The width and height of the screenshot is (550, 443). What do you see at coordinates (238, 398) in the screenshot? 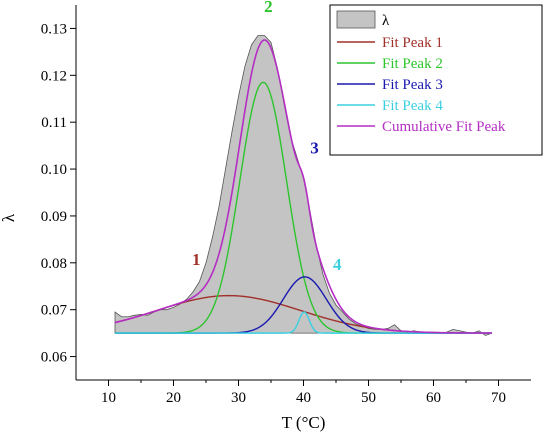
I see `x-tick-label: 30` at bounding box center [238, 398].